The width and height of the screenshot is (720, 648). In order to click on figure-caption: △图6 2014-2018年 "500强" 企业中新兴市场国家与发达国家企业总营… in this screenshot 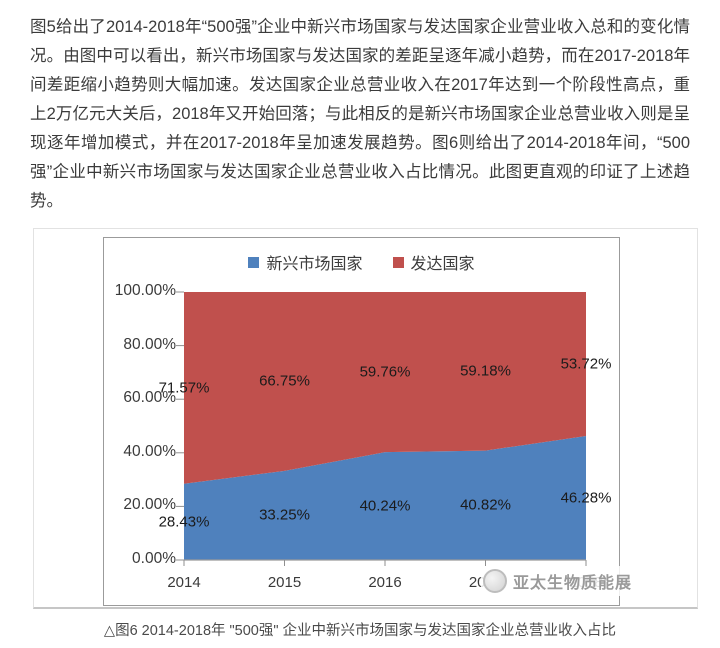, I will do `click(360, 631)`.